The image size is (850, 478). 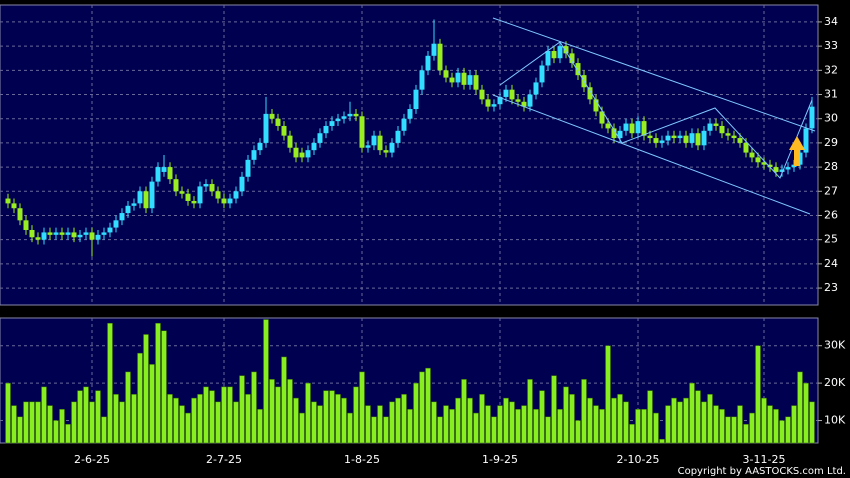 What do you see at coordinates (362, 459) in the screenshot?
I see `x-tick-label: 1-8-25` at bounding box center [362, 459].